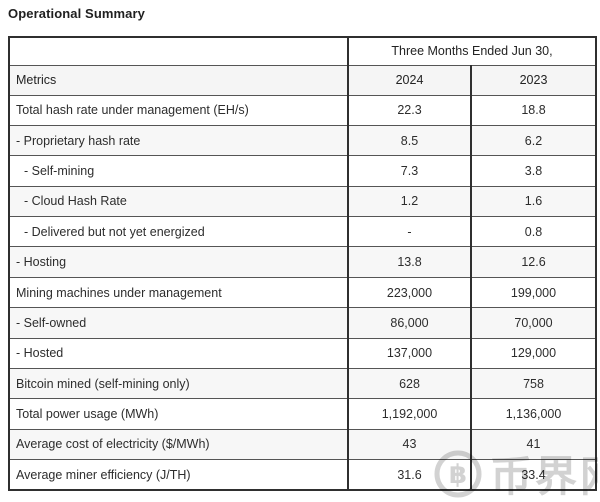 Image resolution: width=600 pixels, height=502 pixels. What do you see at coordinates (409, 444) in the screenshot?
I see `value-2024: 43` at bounding box center [409, 444].